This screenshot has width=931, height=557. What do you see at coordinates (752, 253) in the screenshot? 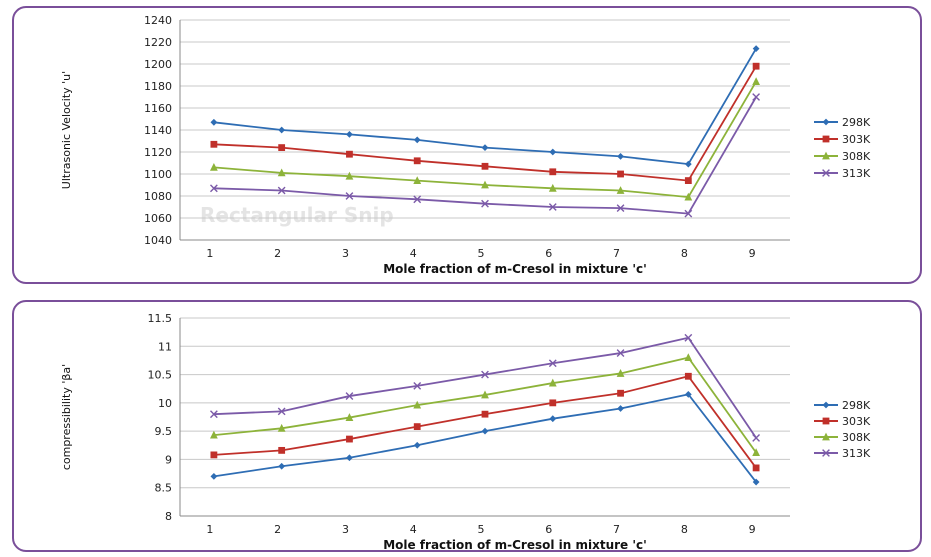
I see `velocity-x-tick-label: 9` at bounding box center [752, 253].